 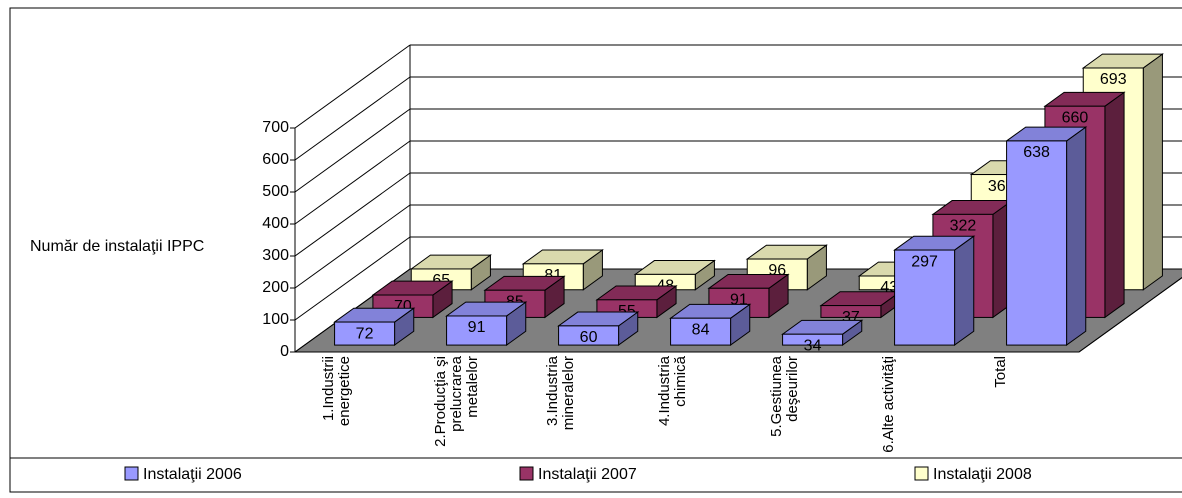 What do you see at coordinates (192, 474) in the screenshot?
I see `legend-label: Instalaţii 2006` at bounding box center [192, 474].